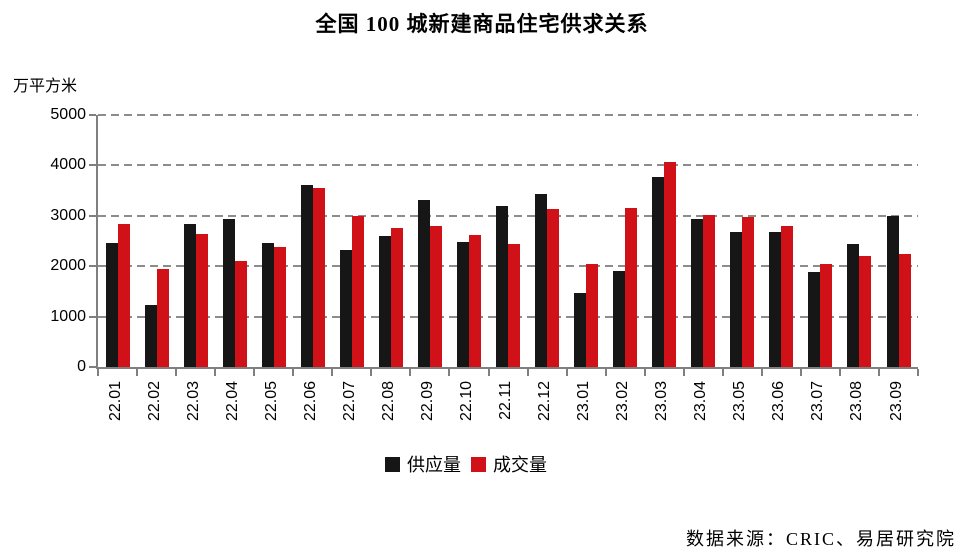 The width and height of the screenshot is (964, 559). Describe the element at coordinates (45, 86) in the screenshot. I see `y-axis-unit-label: 万平方米` at that location.